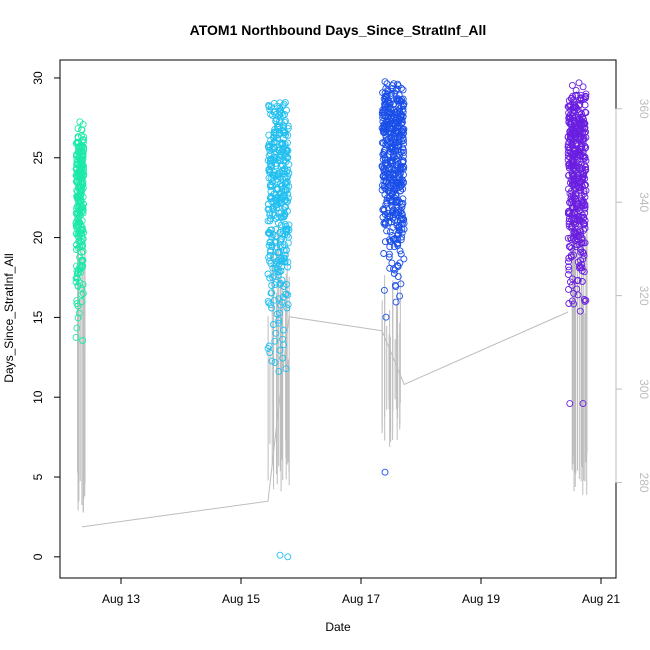  Describe the element at coordinates (481, 599) in the screenshot. I see `x-tick-label: Aug 19` at that location.